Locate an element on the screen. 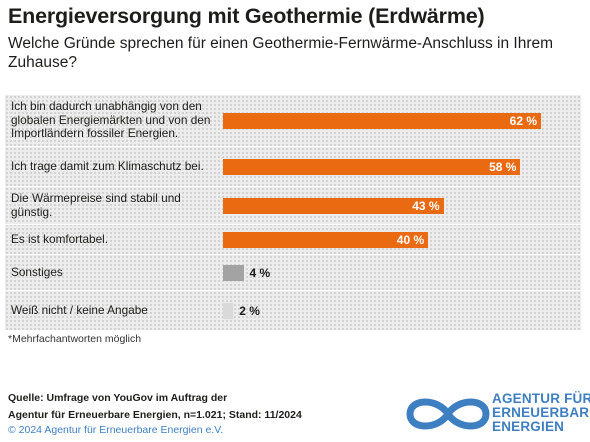  logo-line-2: ERNEUERBARE is located at coordinates (541, 412).